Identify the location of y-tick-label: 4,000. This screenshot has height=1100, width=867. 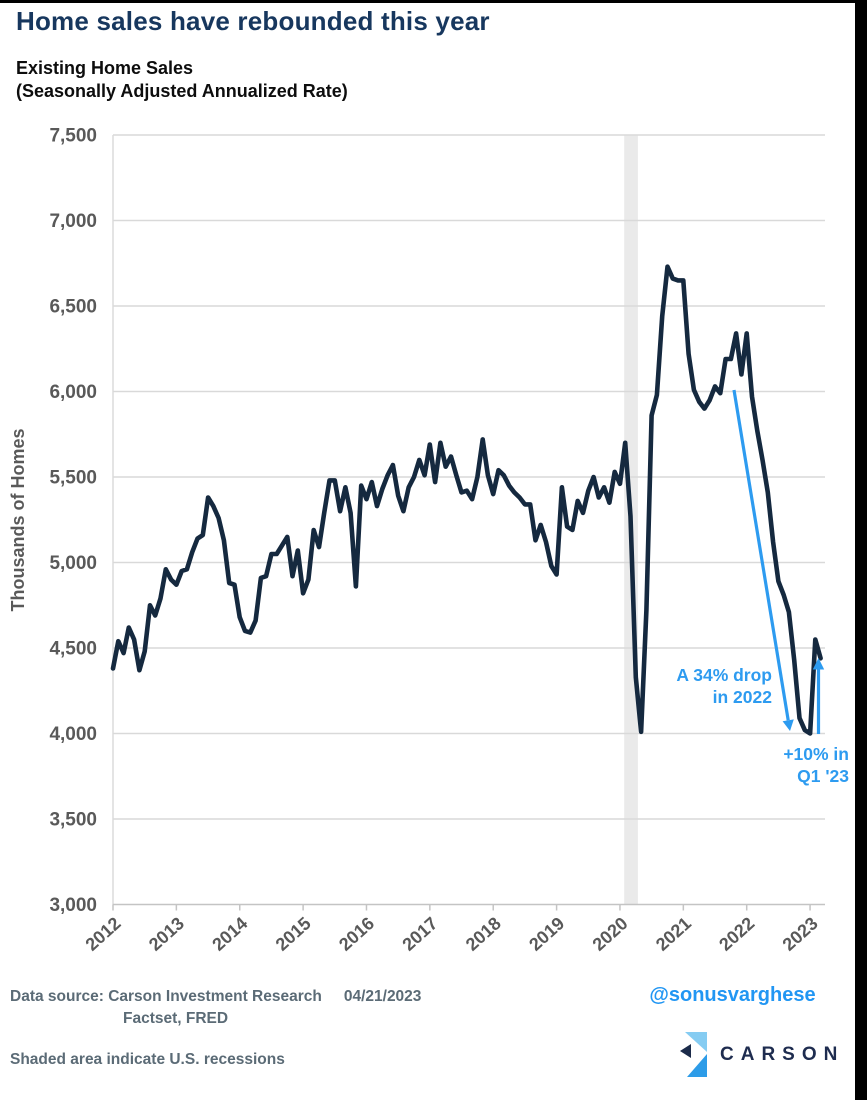
(73, 734).